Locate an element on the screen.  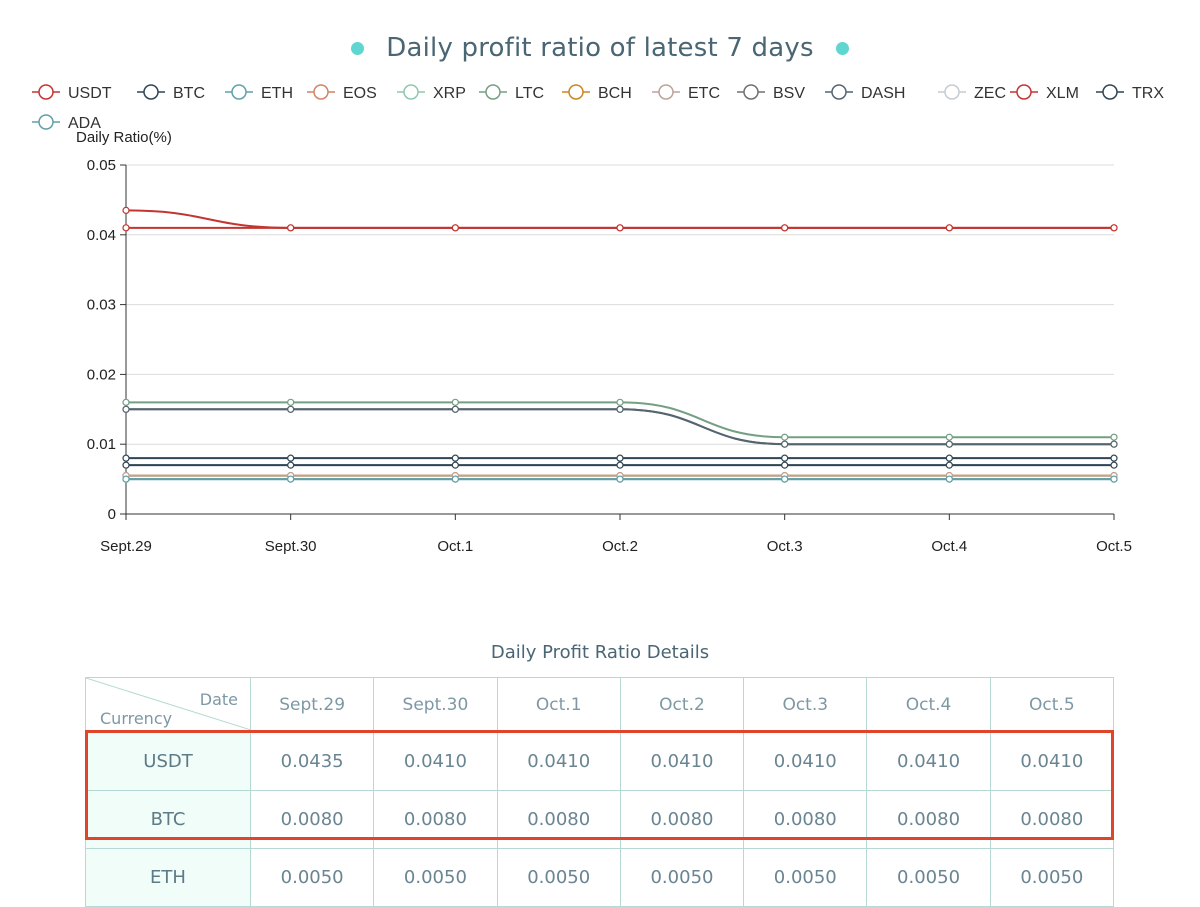
legend-item-eos: EOS is located at coordinates (342, 93).